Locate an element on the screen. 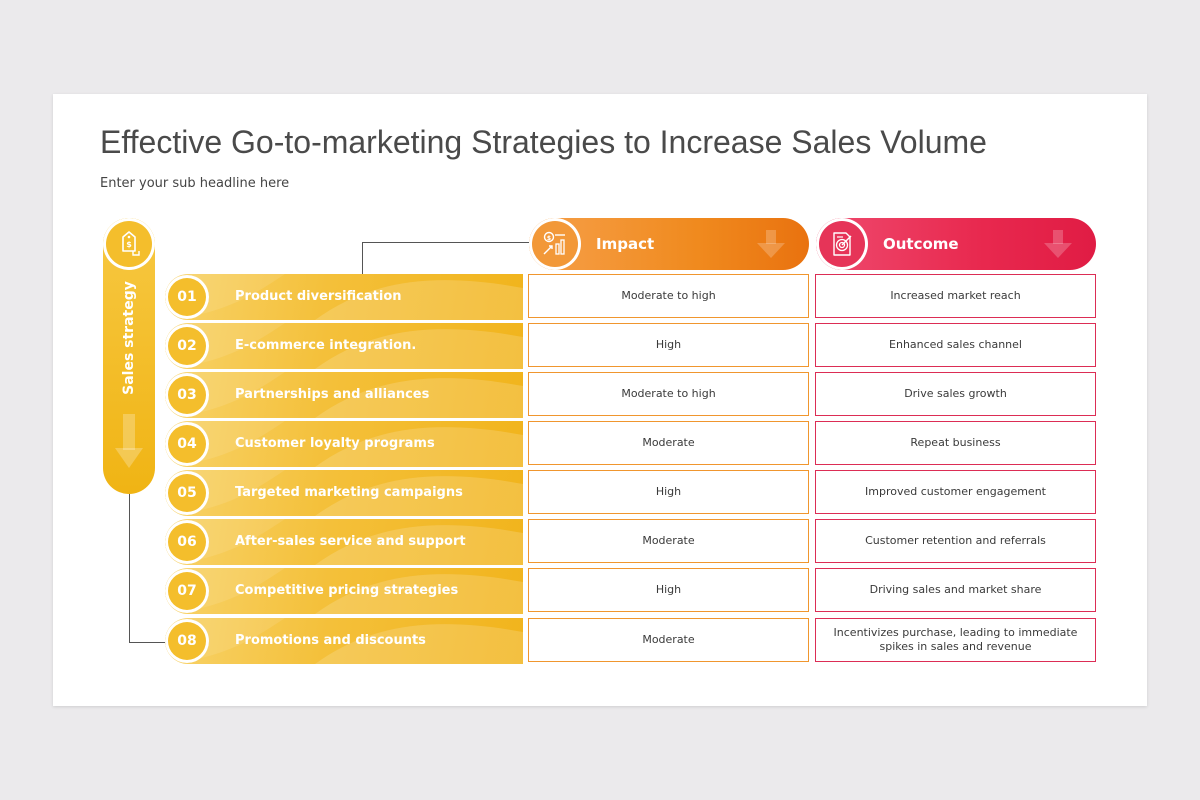  strategy-name: Targeted marketing campaigns is located at coordinates (349, 492).